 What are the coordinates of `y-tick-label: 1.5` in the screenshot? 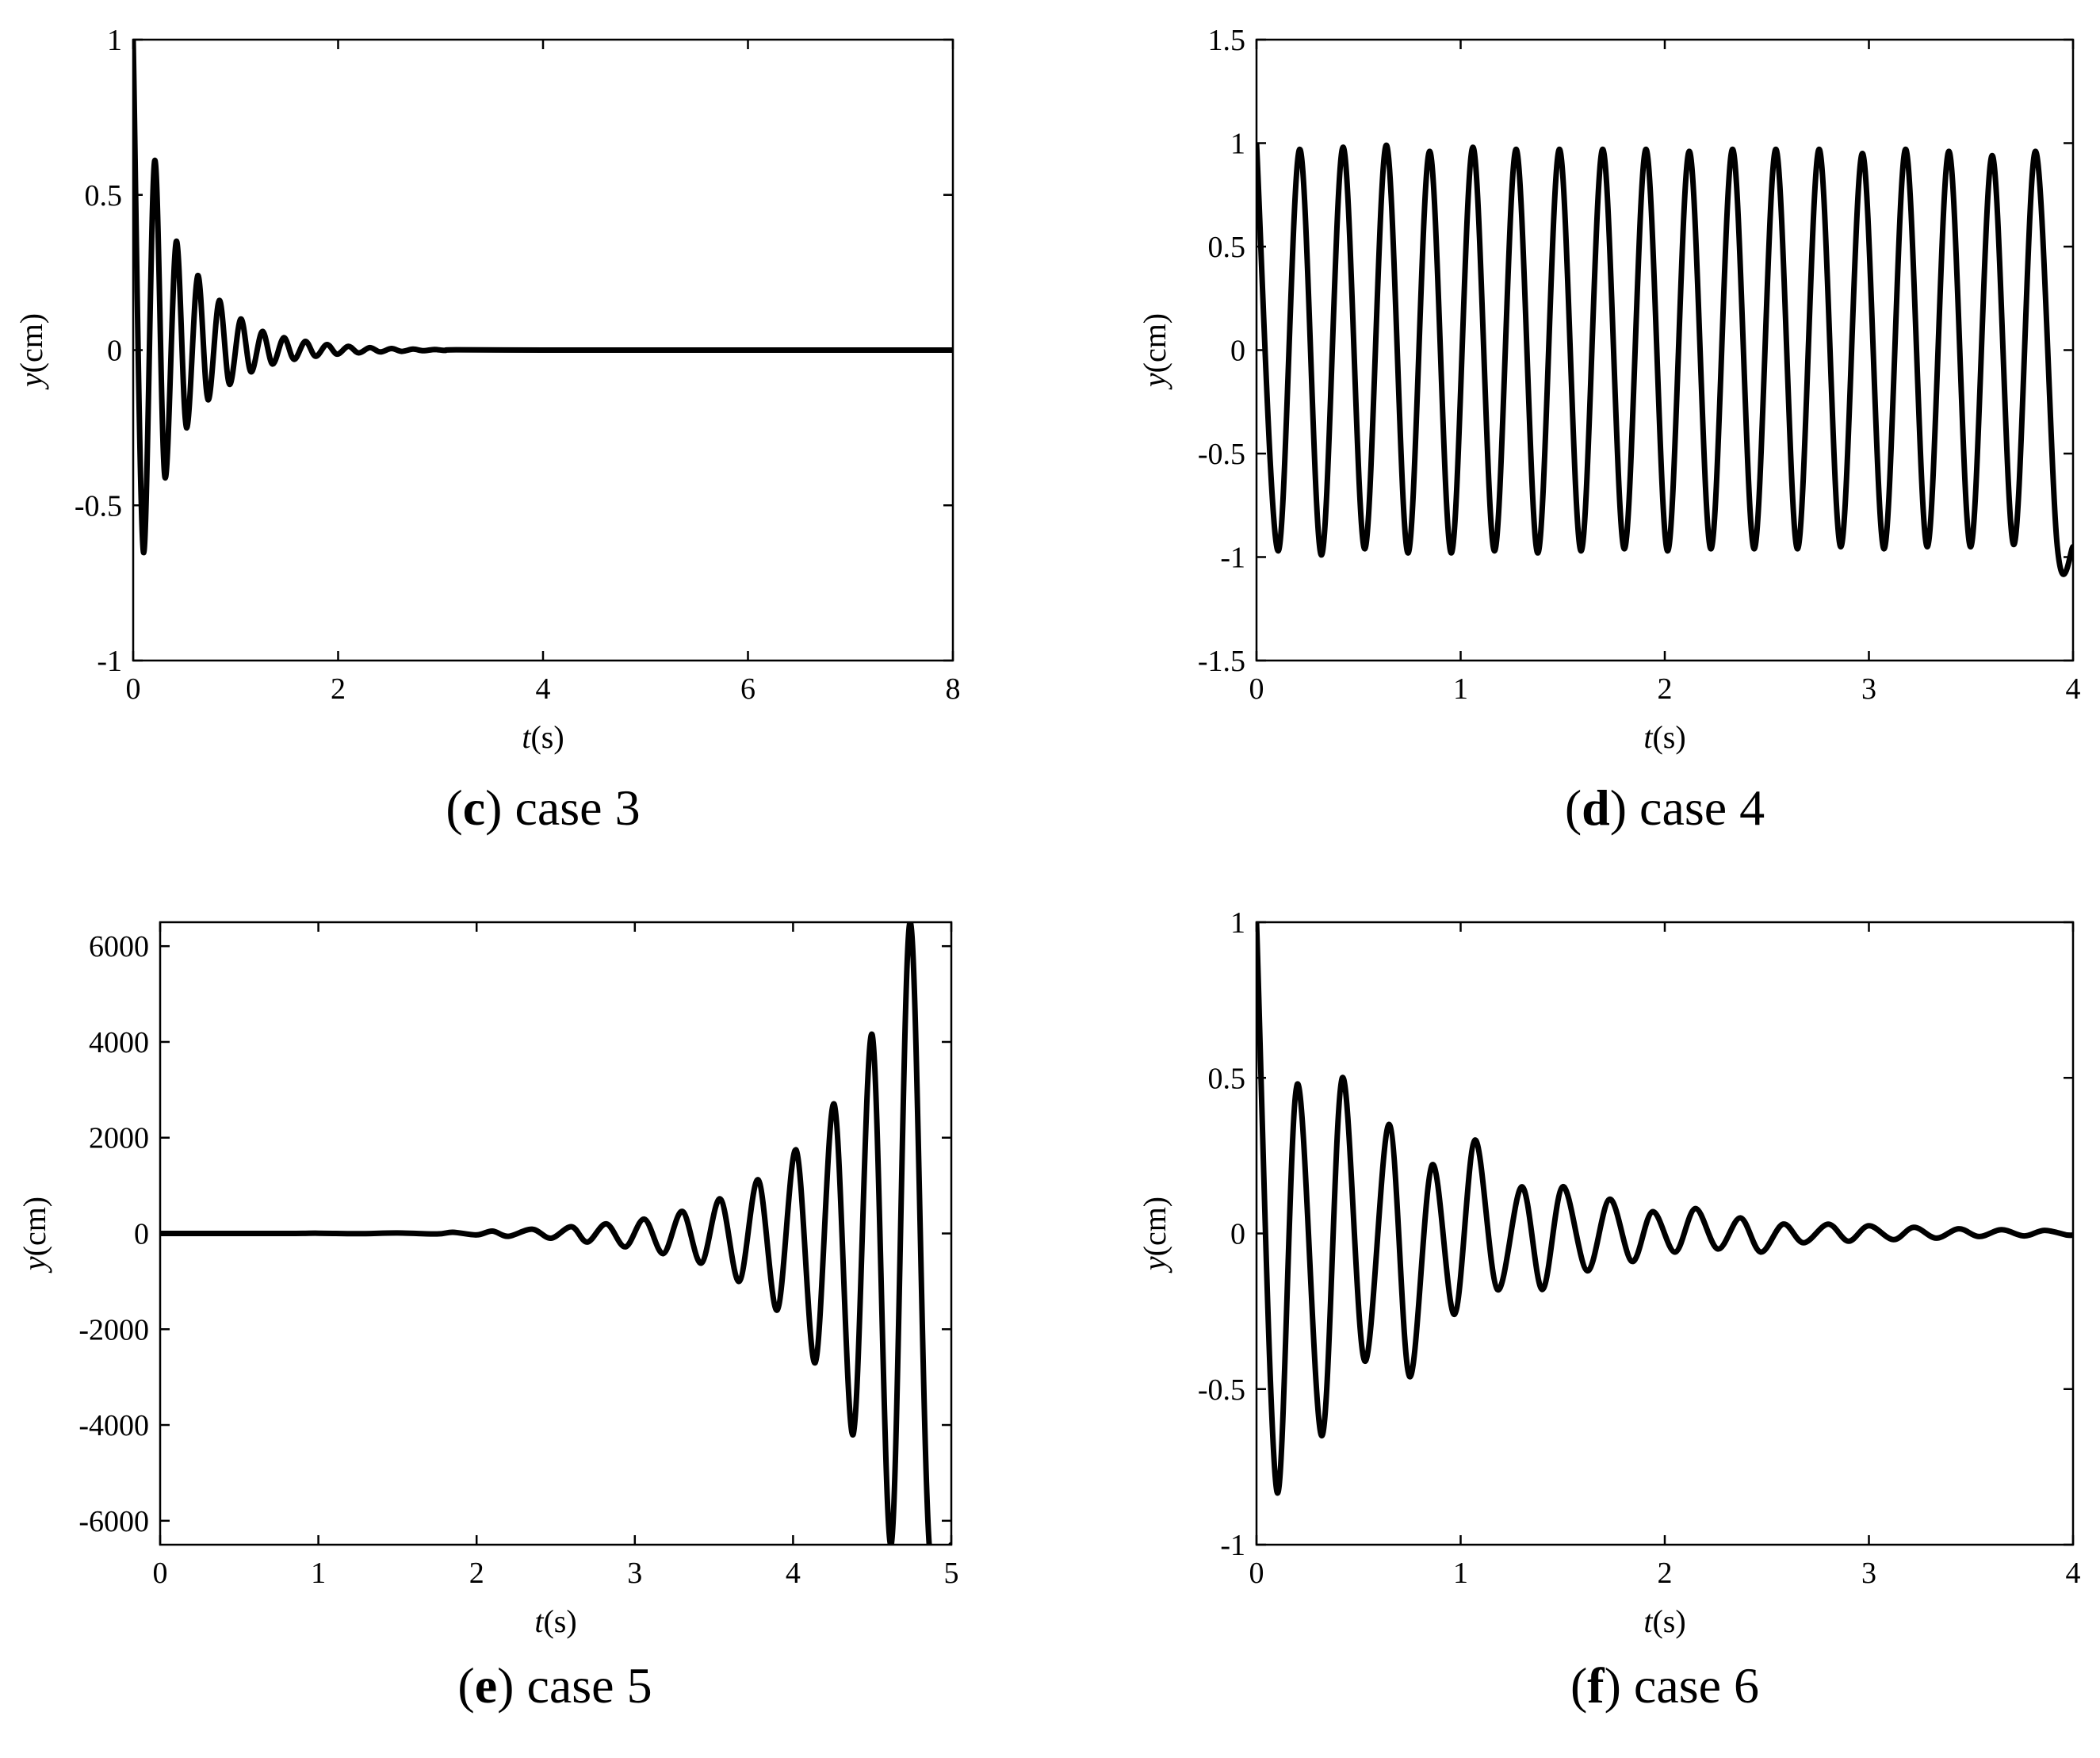 It's located at (1227, 40).